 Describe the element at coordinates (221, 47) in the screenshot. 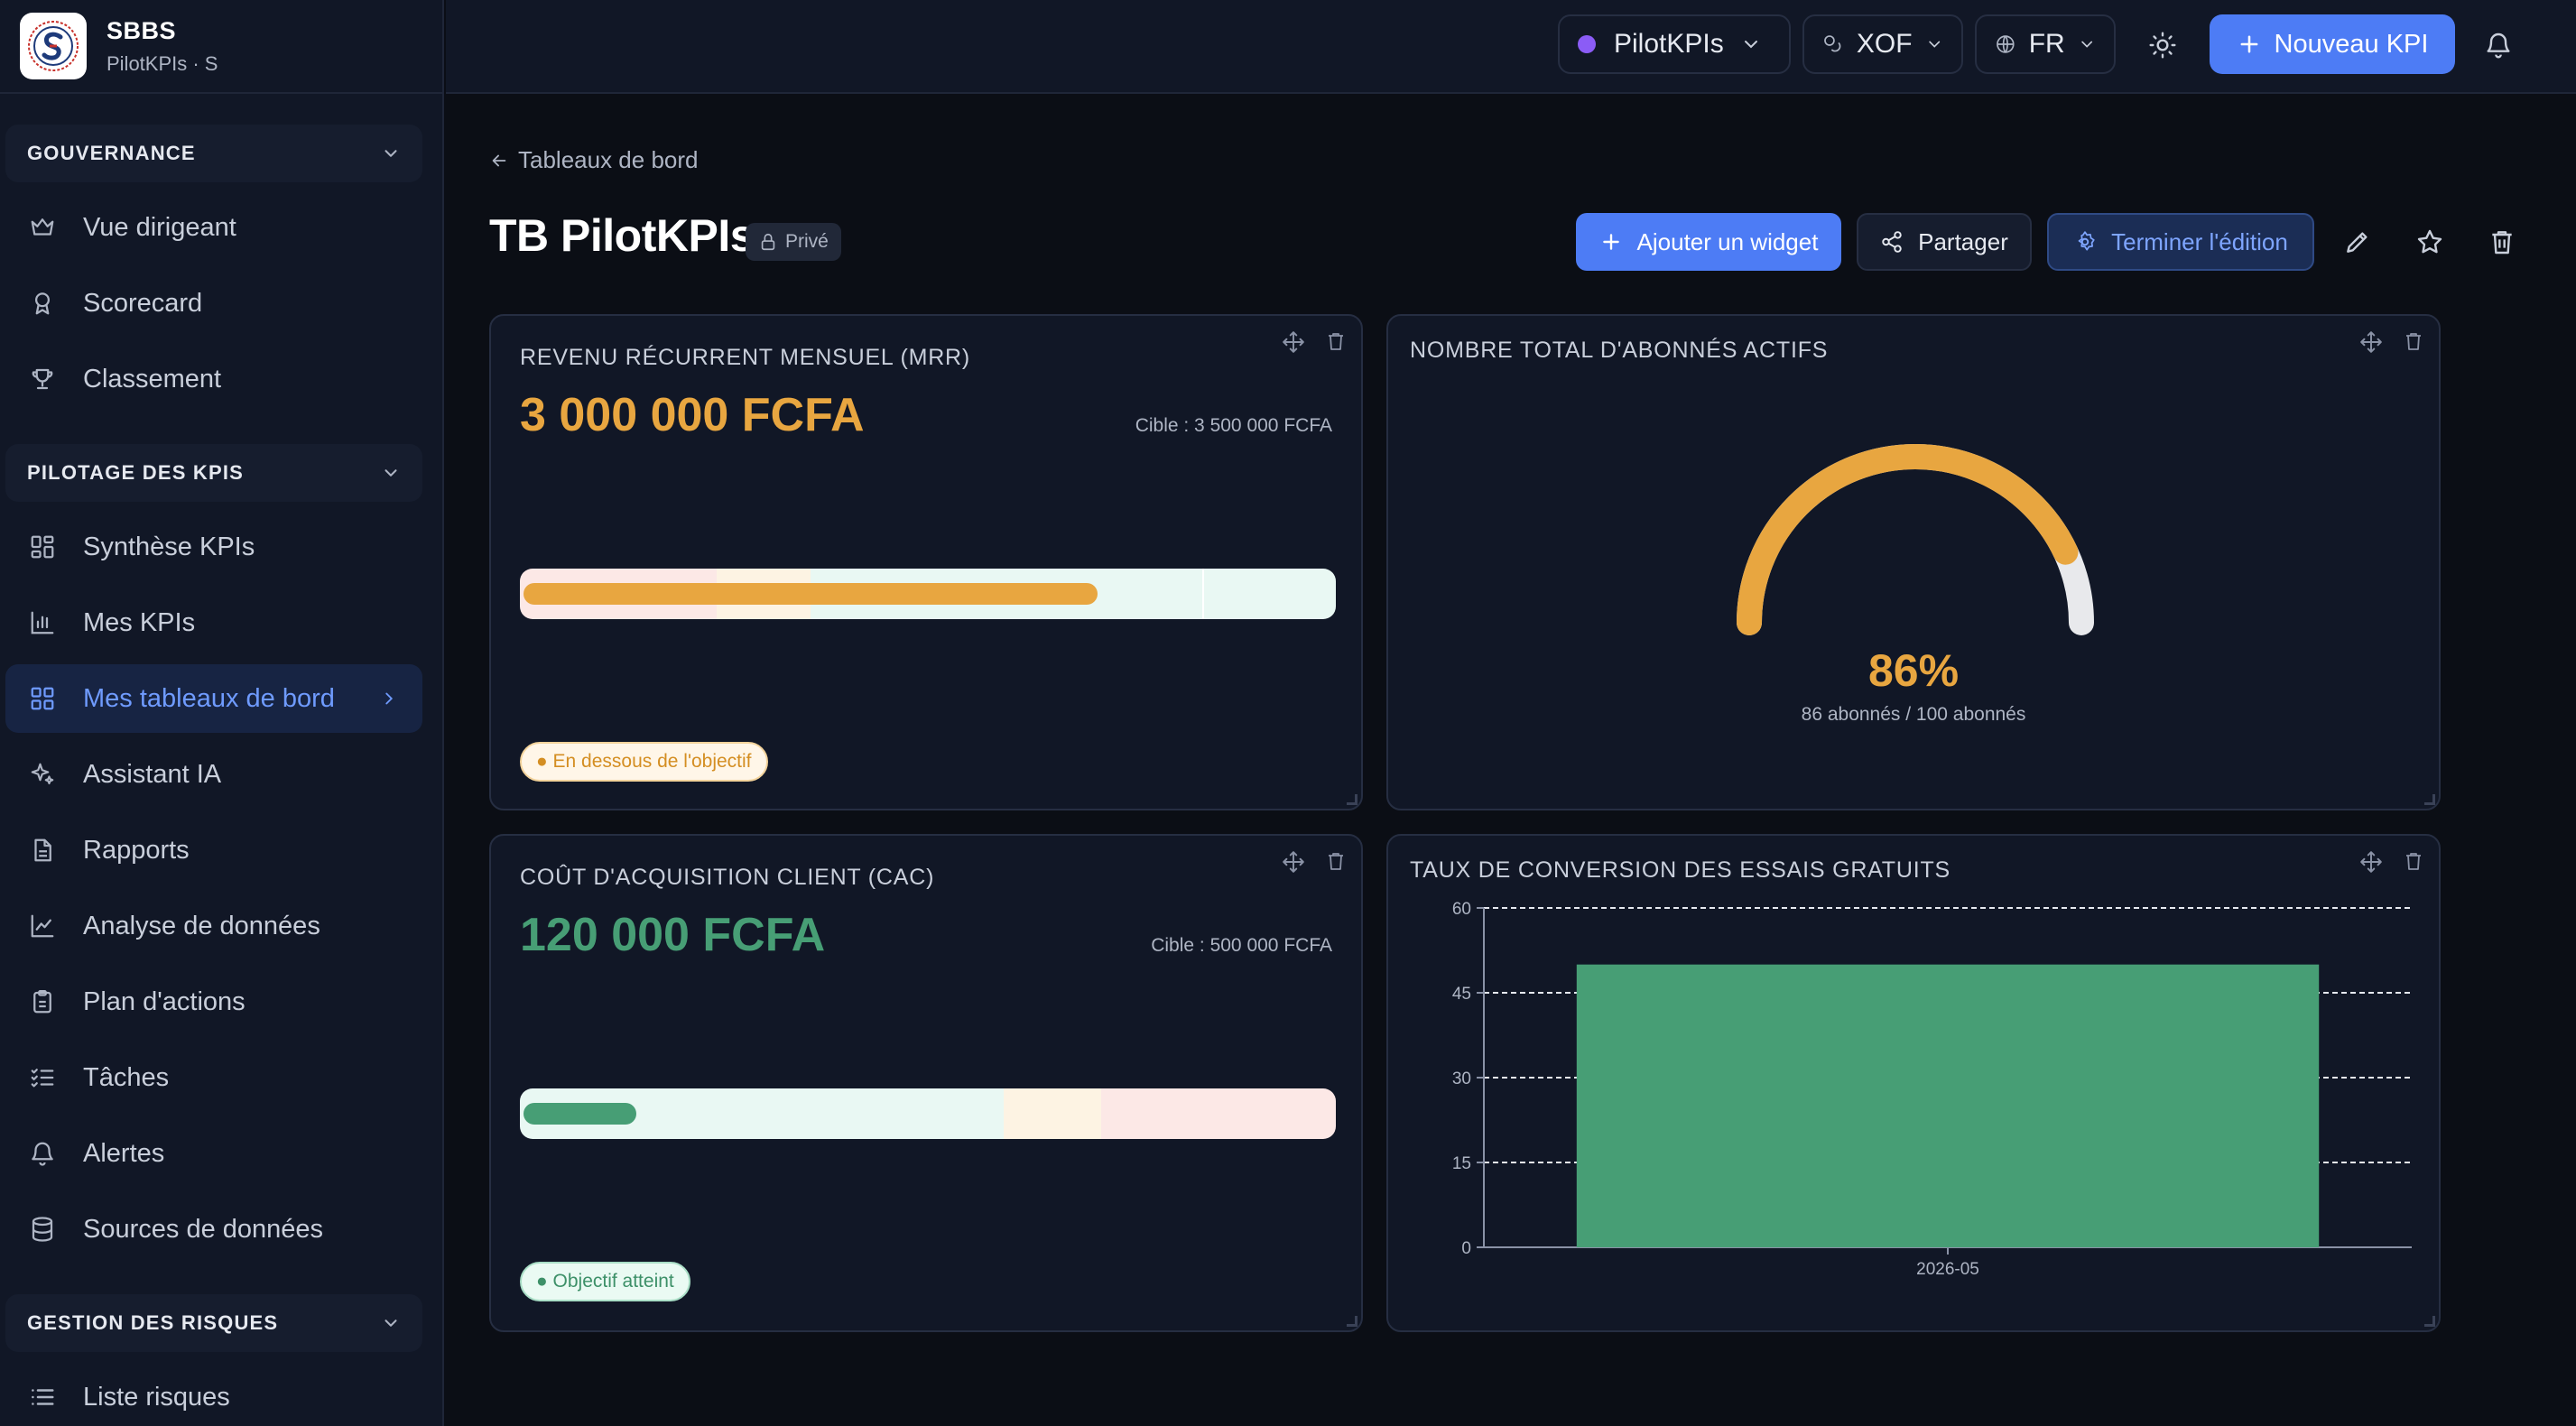

I see `brand-header: SBBS PilotKPIs · S` at that location.